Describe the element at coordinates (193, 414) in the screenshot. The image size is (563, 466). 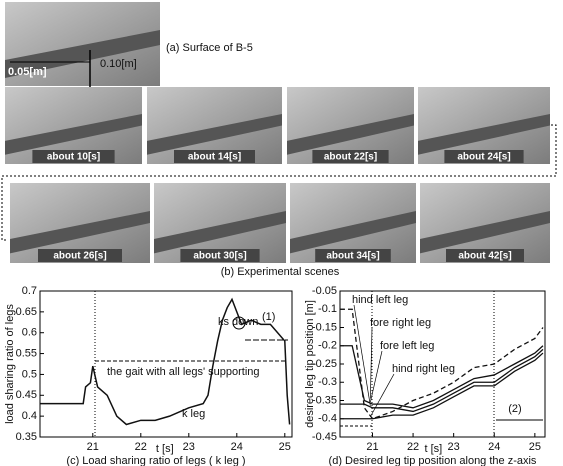
I see `annotation: k leg` at that location.